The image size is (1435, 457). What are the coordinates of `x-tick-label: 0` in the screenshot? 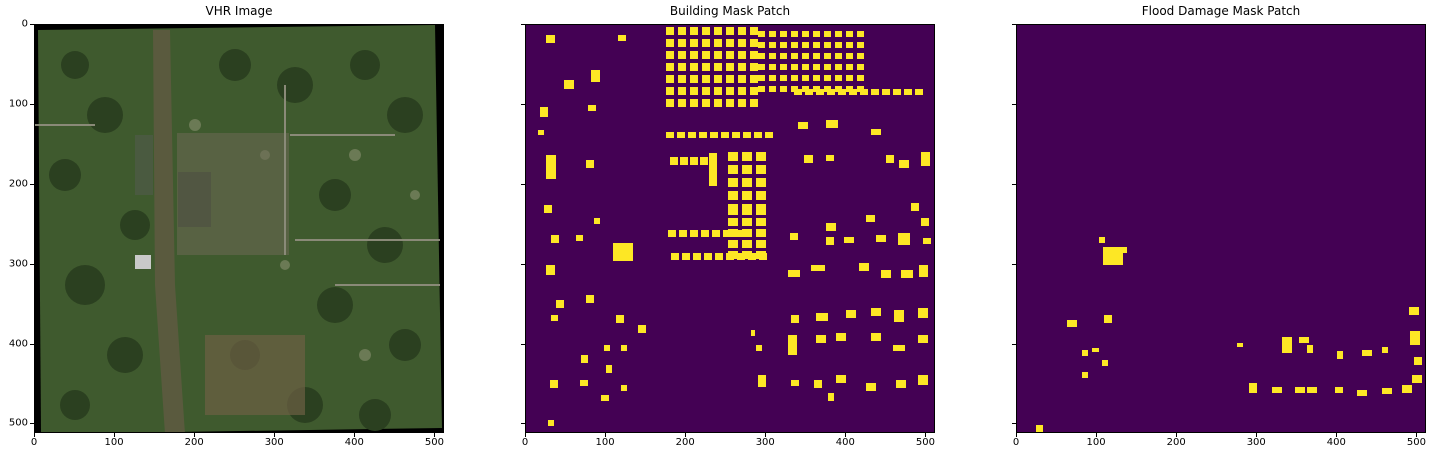 It's located at (525, 442).